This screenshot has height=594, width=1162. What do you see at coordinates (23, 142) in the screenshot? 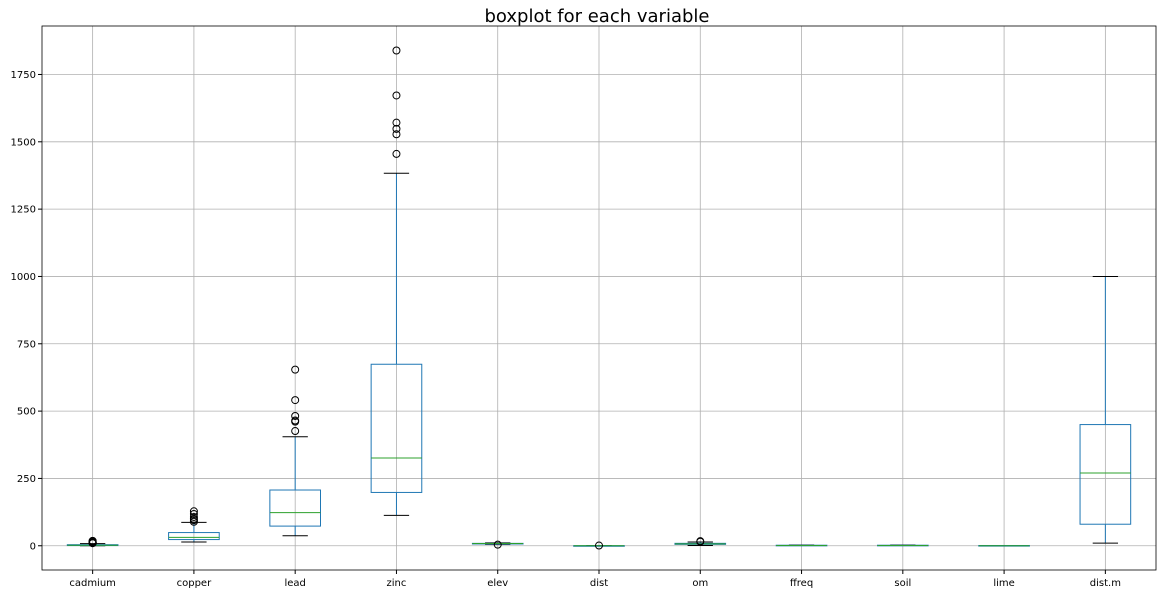
I see `y-tick-label: 1500` at bounding box center [23, 142].